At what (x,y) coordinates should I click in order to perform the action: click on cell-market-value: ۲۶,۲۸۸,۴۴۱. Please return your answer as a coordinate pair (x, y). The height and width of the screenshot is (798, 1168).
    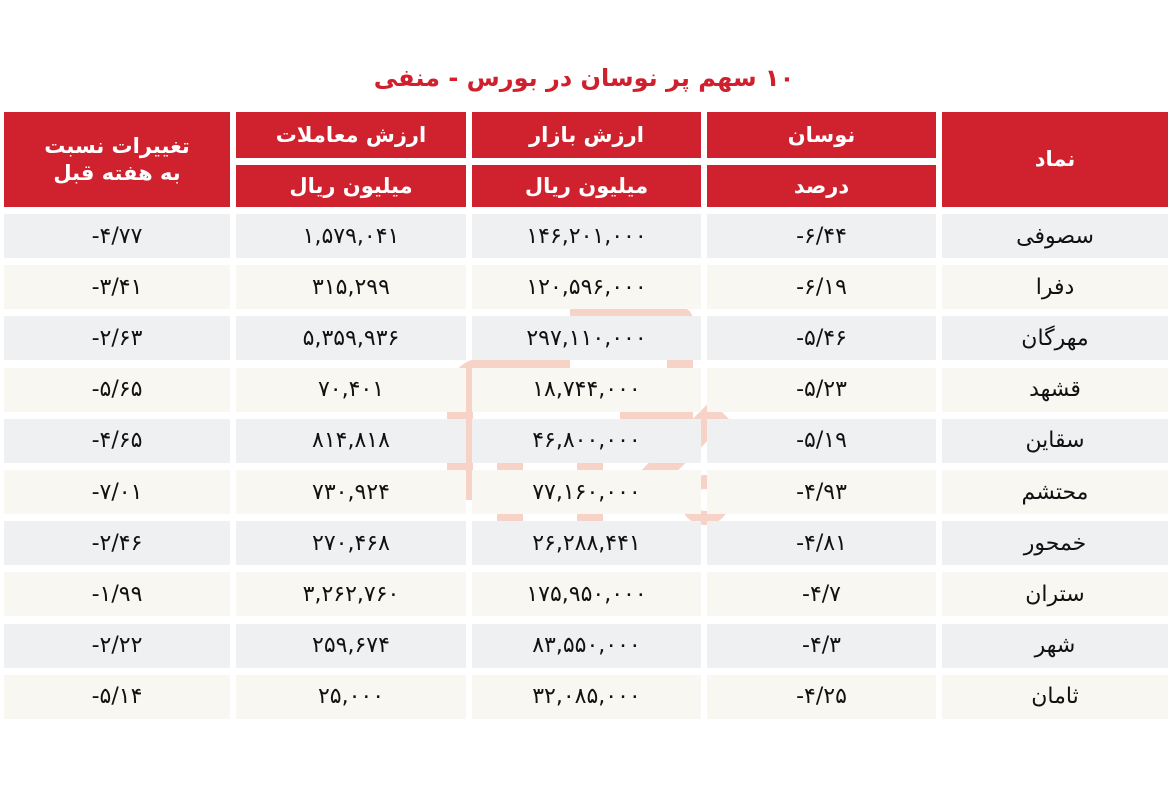
    Looking at the image, I should click on (586, 543).